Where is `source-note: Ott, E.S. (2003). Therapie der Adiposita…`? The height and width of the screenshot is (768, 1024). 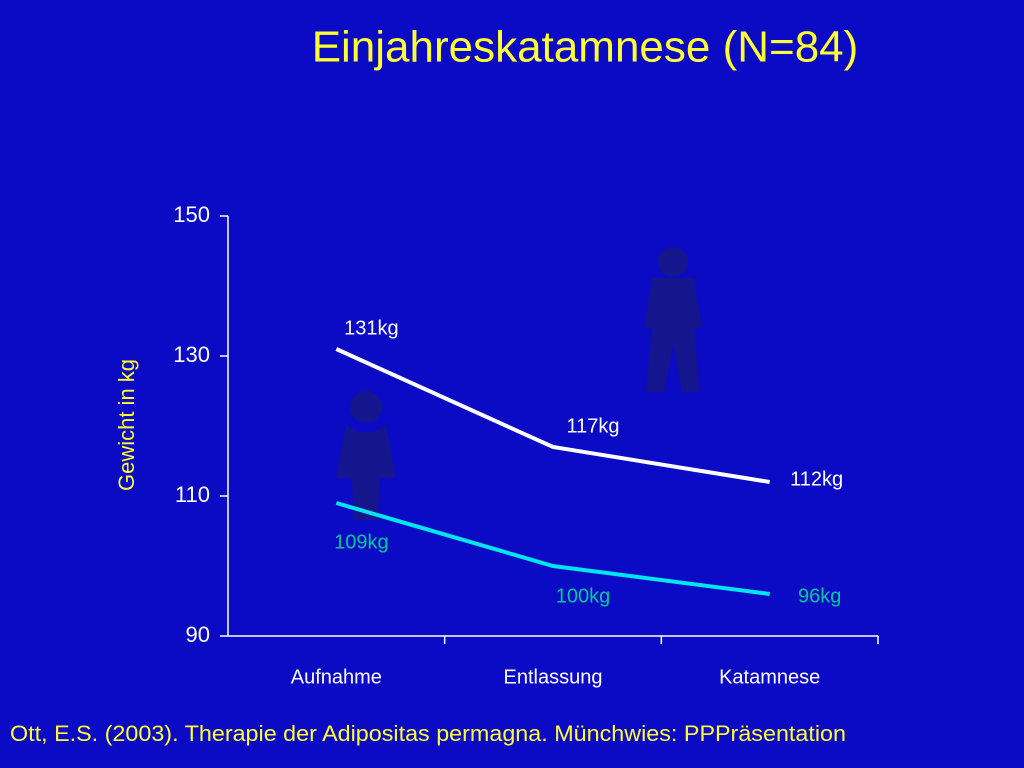 source-note: Ott, E.S. (2003). Therapie der Adiposita… is located at coordinates (428, 733).